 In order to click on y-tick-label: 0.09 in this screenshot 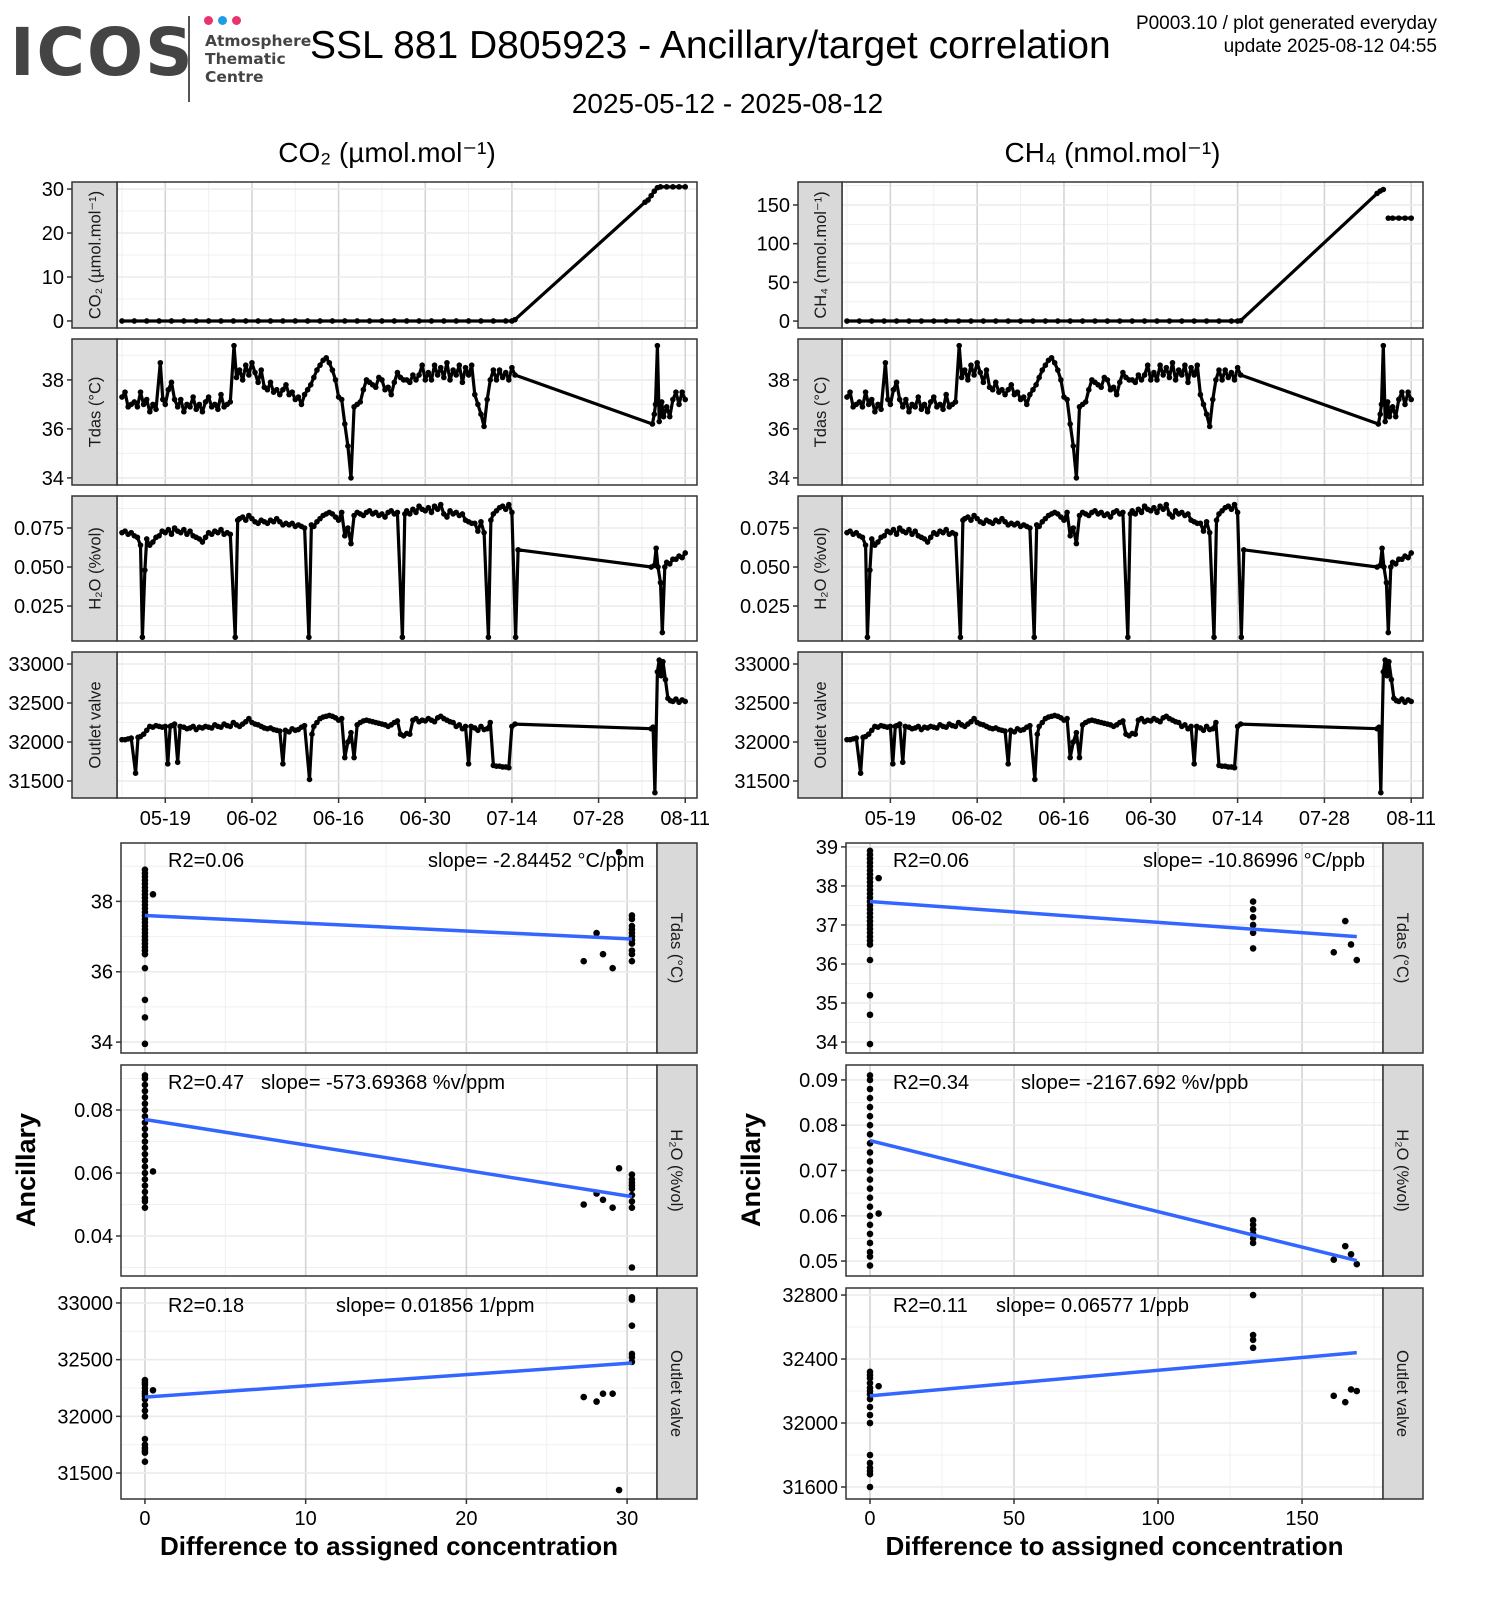, I will do `click(818, 1081)`.